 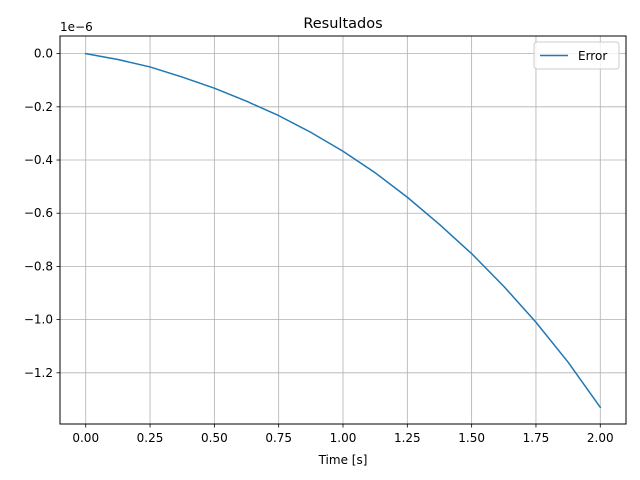 I want to click on y-tick-label: −0.2, so click(x=38, y=107).